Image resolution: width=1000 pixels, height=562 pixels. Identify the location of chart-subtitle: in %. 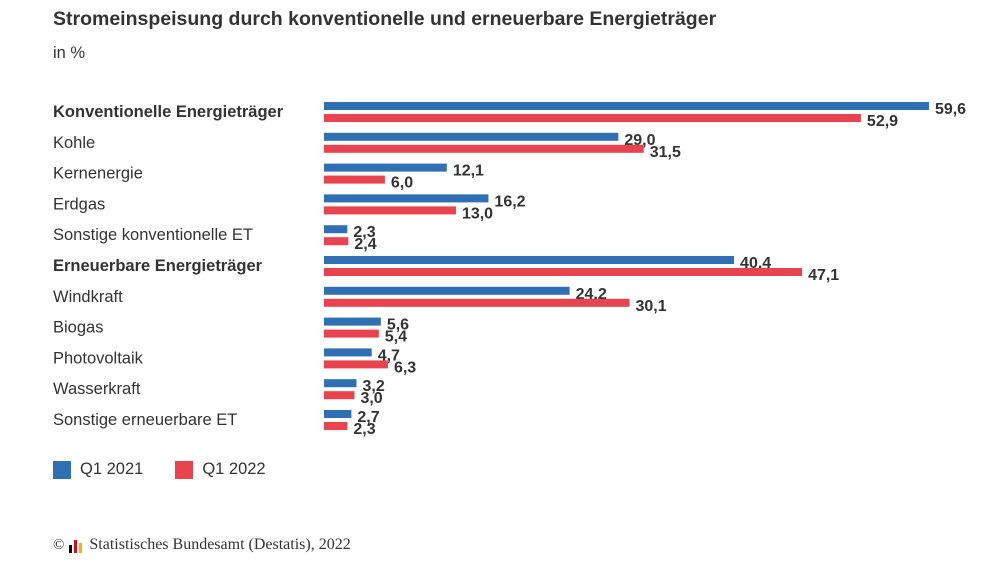
(69, 53).